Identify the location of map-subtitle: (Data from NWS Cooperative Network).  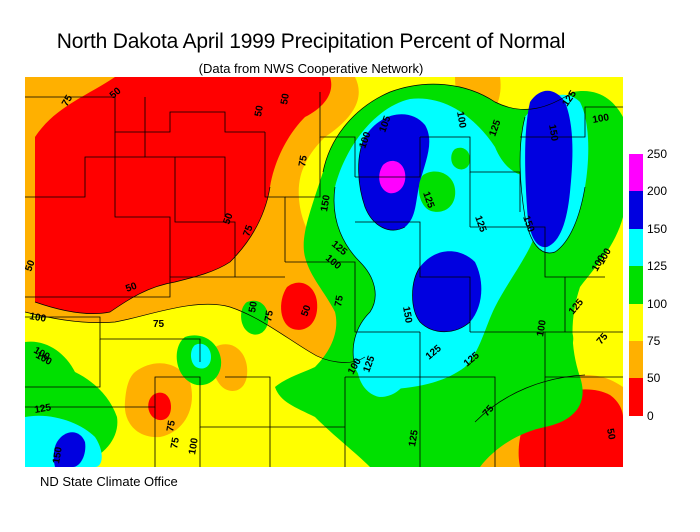
(311, 68).